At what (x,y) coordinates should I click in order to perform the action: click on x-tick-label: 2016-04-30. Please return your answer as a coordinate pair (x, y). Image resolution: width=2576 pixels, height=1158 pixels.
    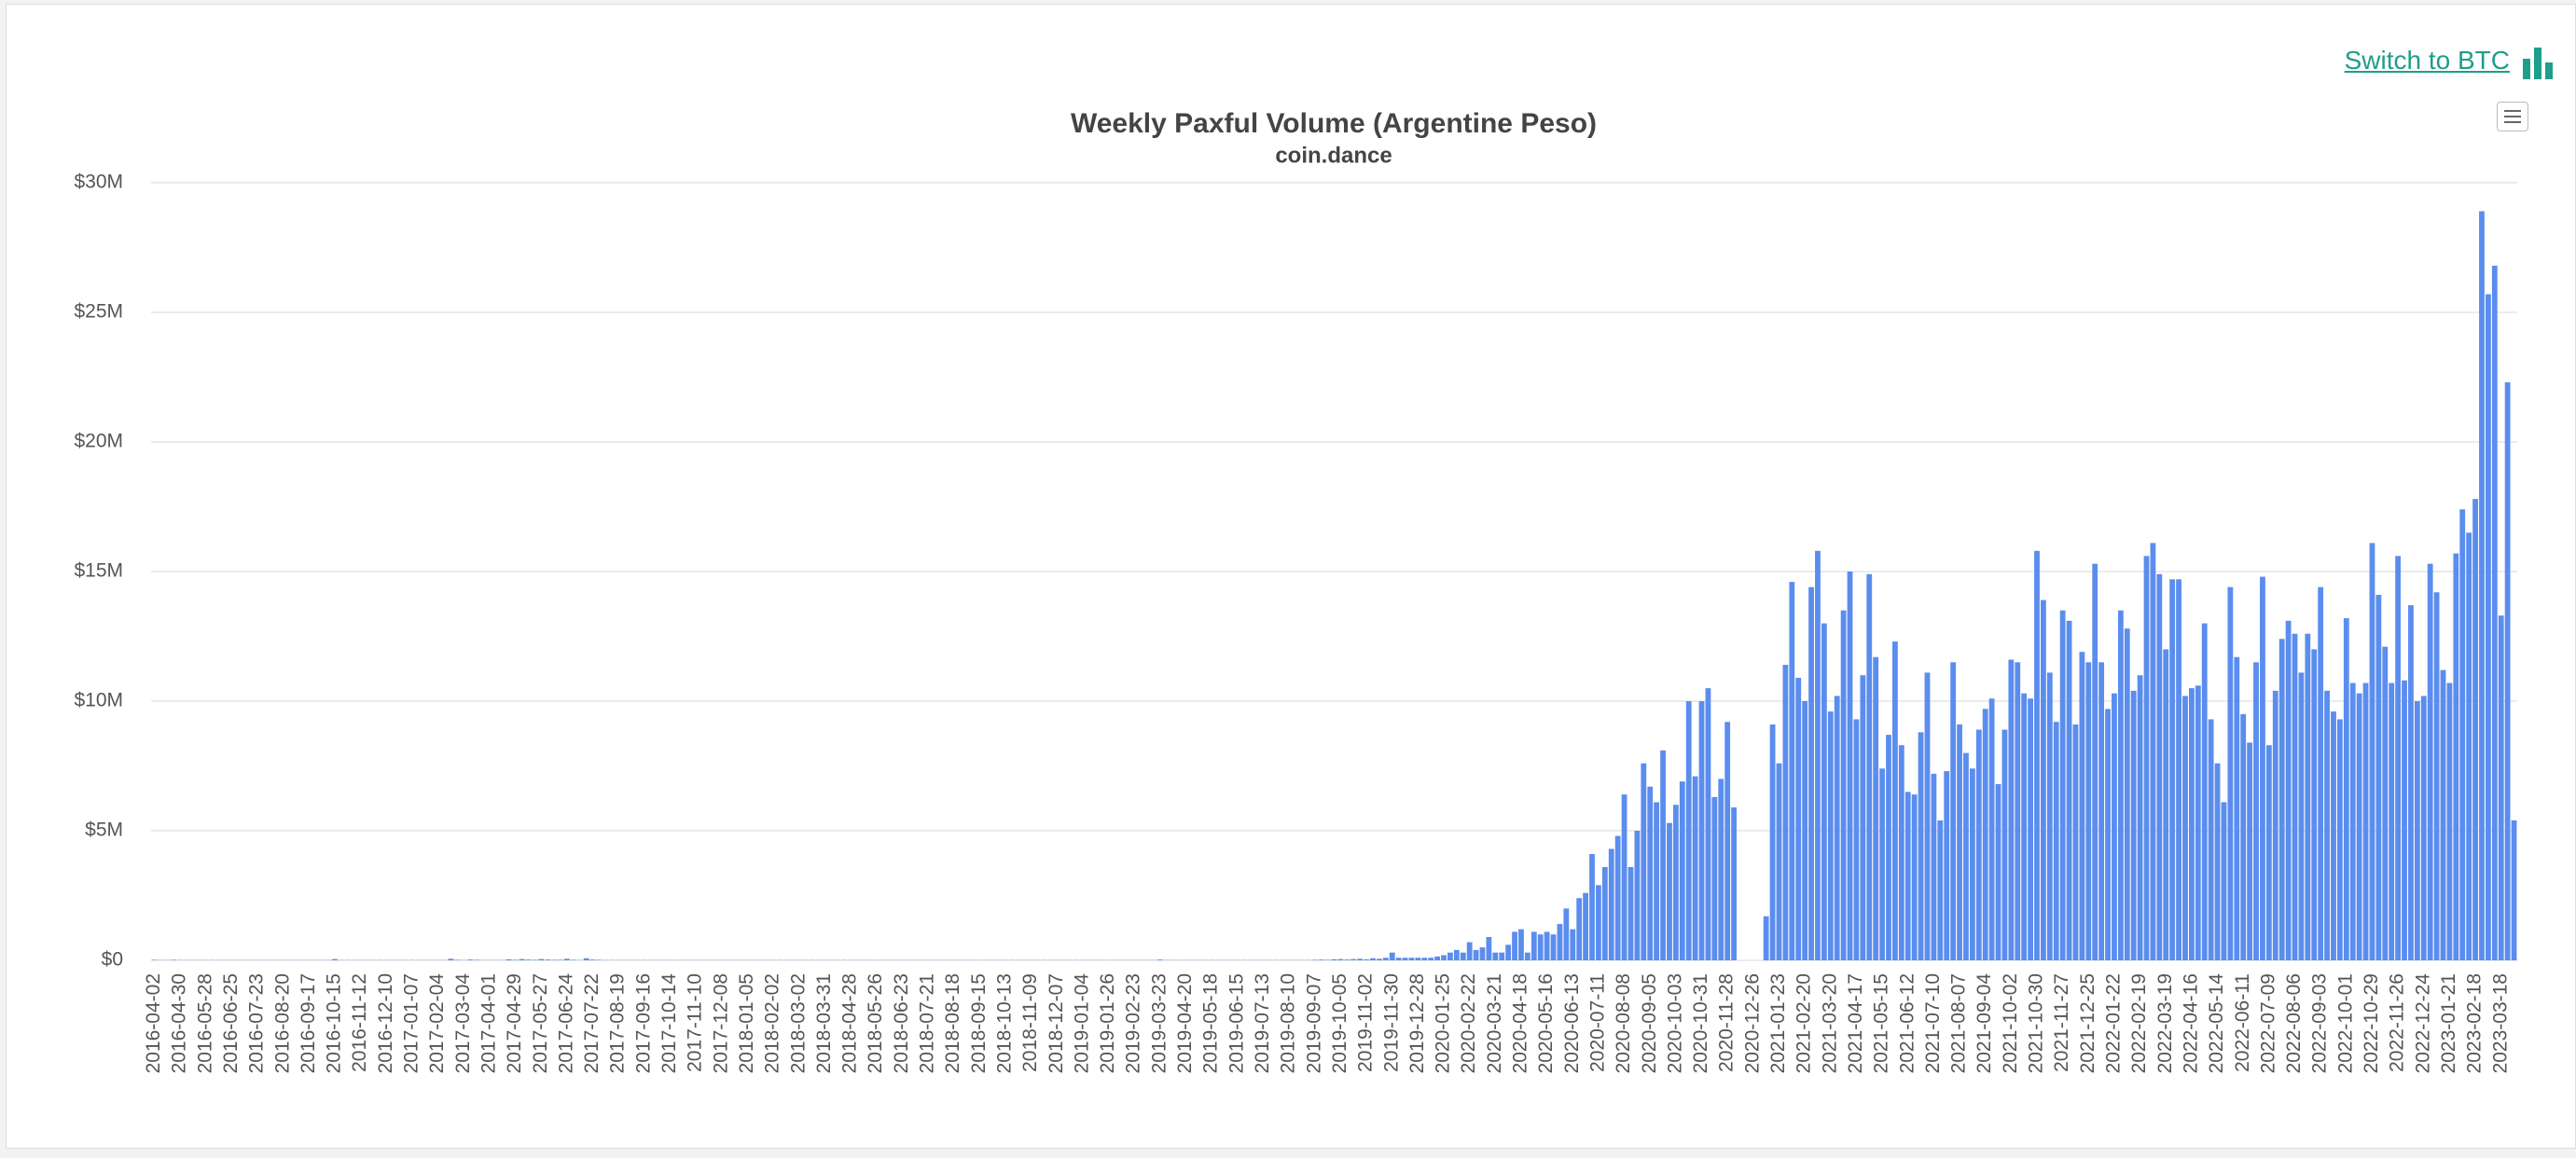
    Looking at the image, I should click on (179, 1023).